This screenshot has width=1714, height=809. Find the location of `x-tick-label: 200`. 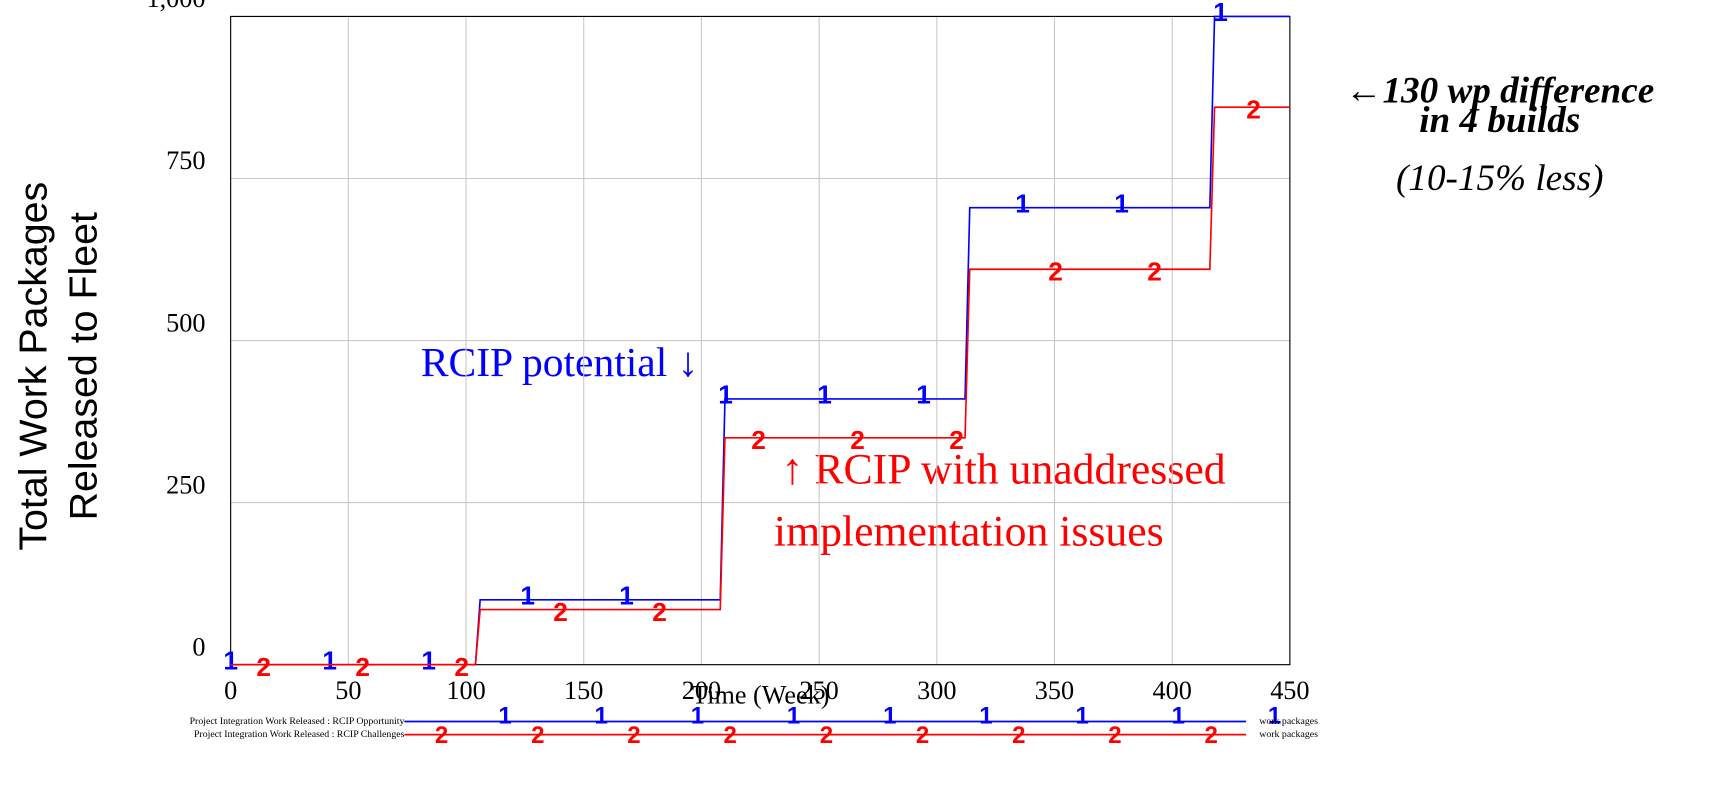

x-tick-label: 200 is located at coordinates (701, 690).